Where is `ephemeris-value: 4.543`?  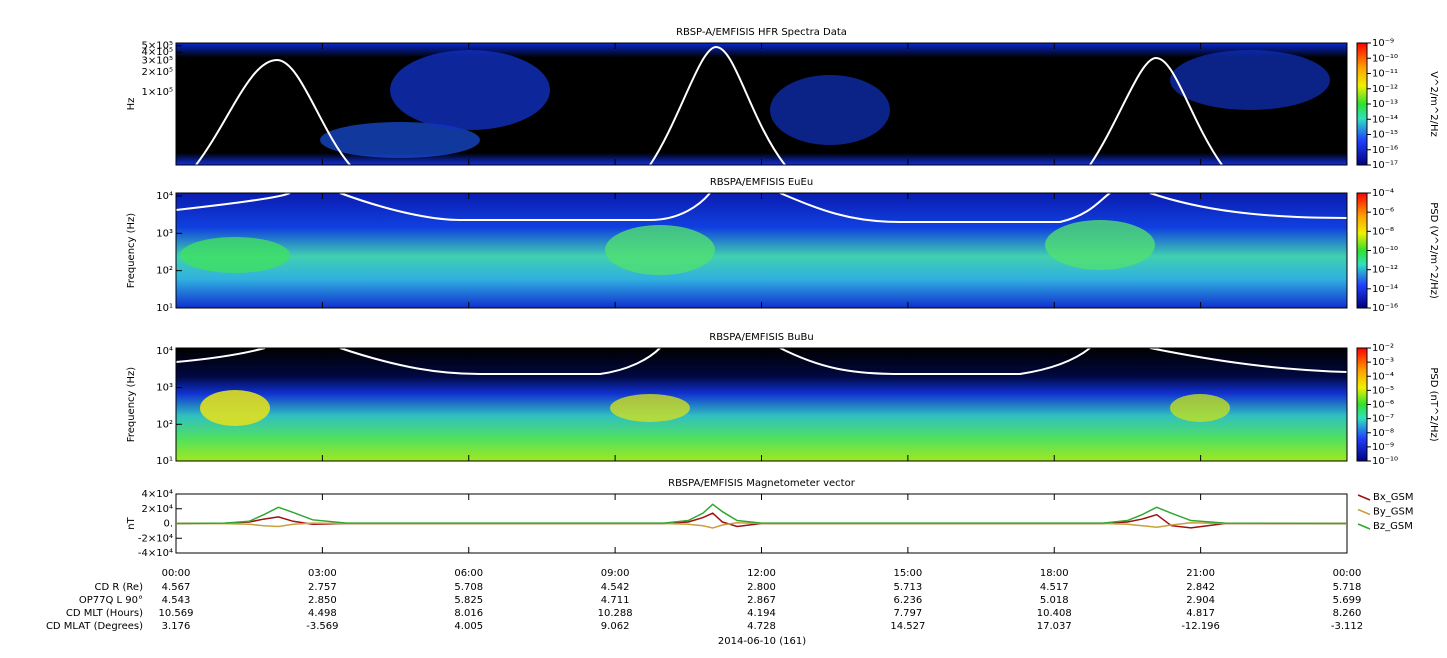
ephemeris-value: 4.543 is located at coordinates (176, 600).